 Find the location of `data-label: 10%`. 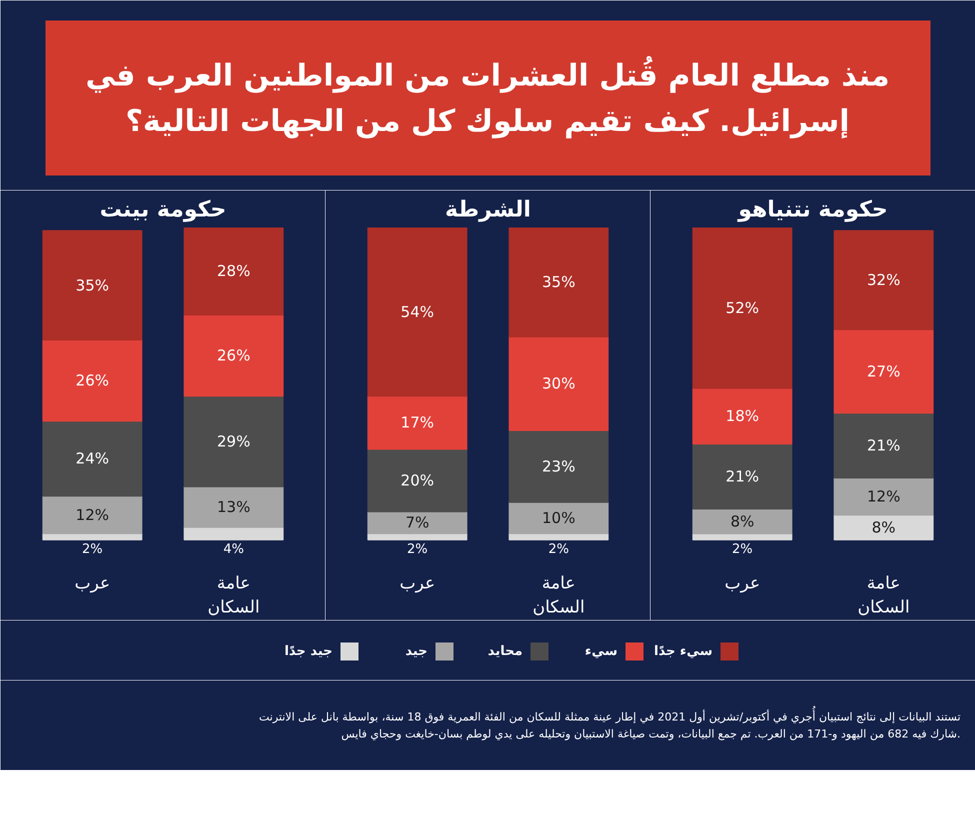

data-label: 10% is located at coordinates (559, 518).